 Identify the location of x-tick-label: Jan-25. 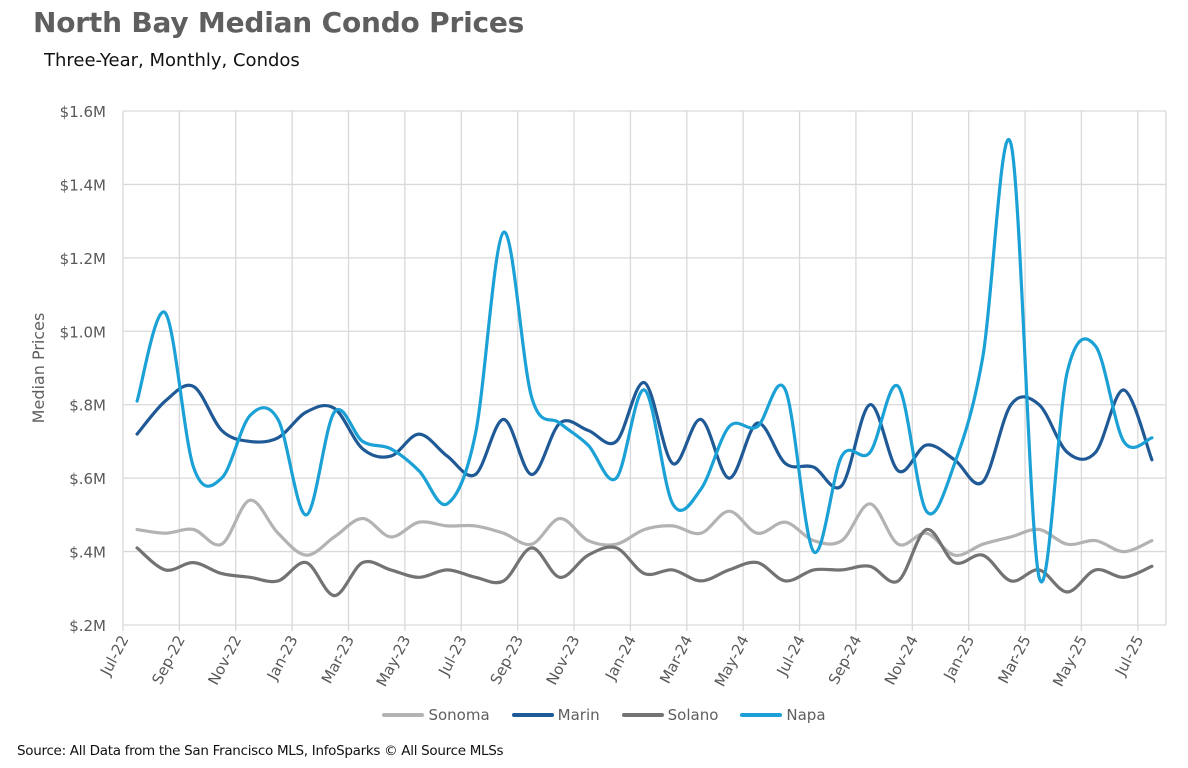
(958, 657).